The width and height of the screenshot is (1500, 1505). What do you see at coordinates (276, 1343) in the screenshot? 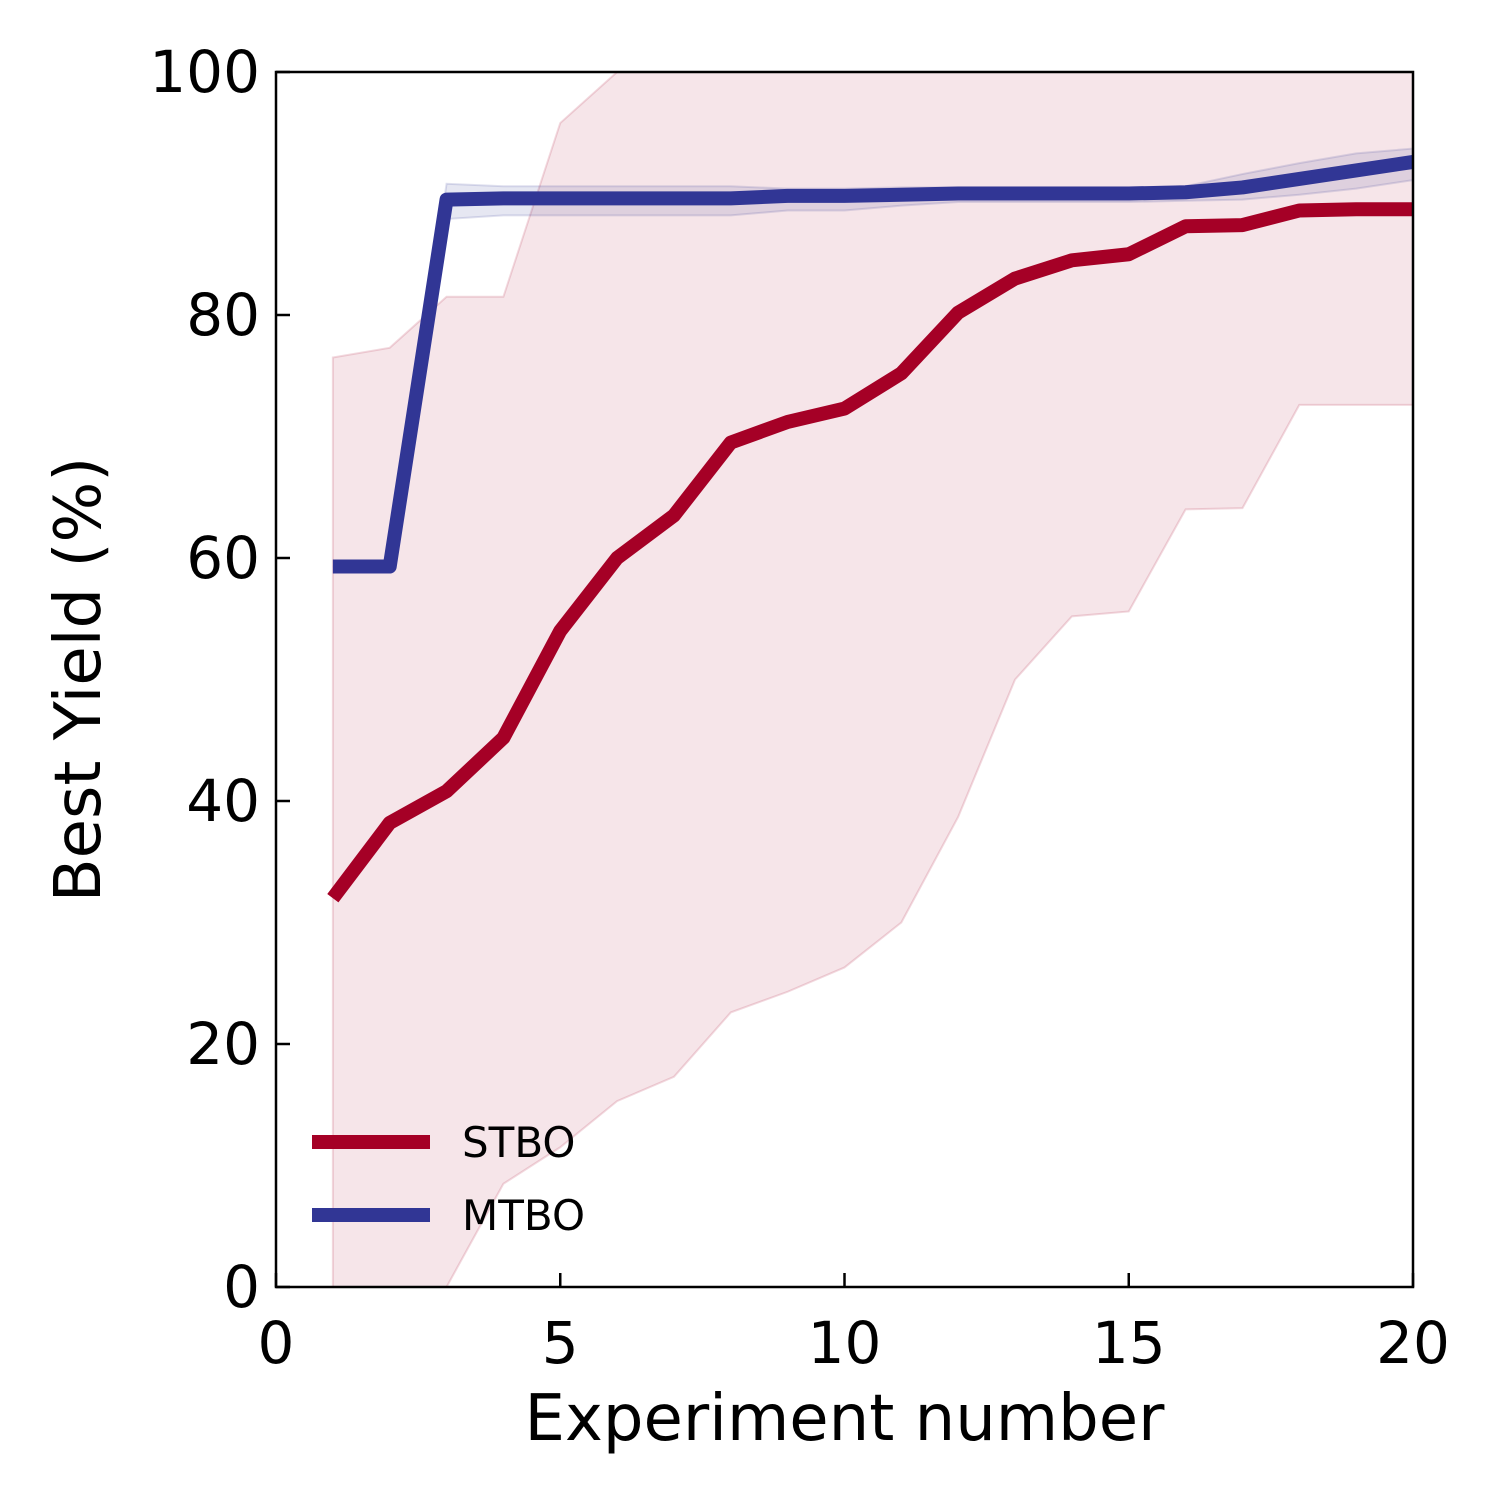
I see `x-tick-label: 0` at bounding box center [276, 1343].